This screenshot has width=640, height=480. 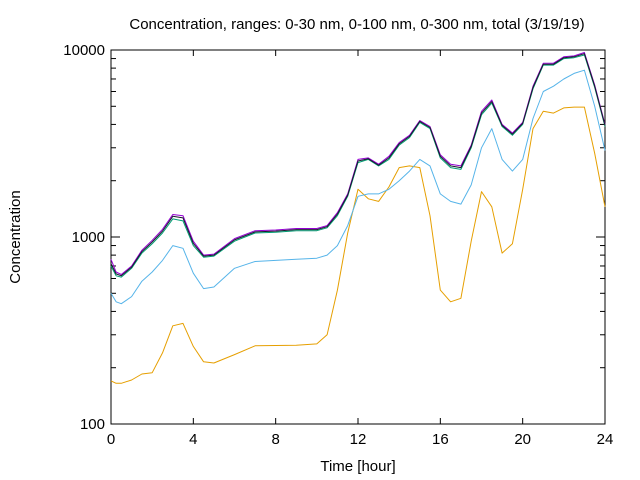 What do you see at coordinates (605, 439) in the screenshot?
I see `x-tick-label: 24` at bounding box center [605, 439].